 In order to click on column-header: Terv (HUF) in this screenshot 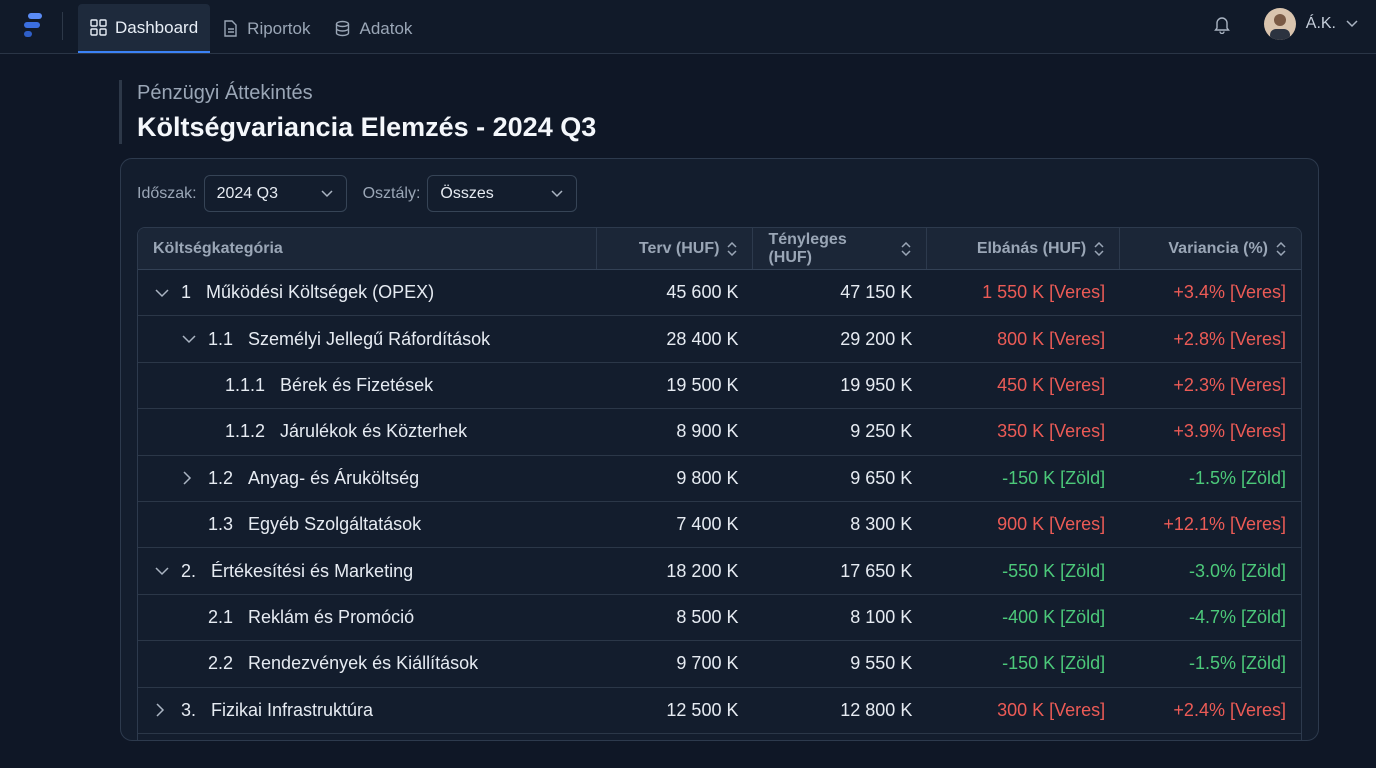, I will do `click(675, 248)`.